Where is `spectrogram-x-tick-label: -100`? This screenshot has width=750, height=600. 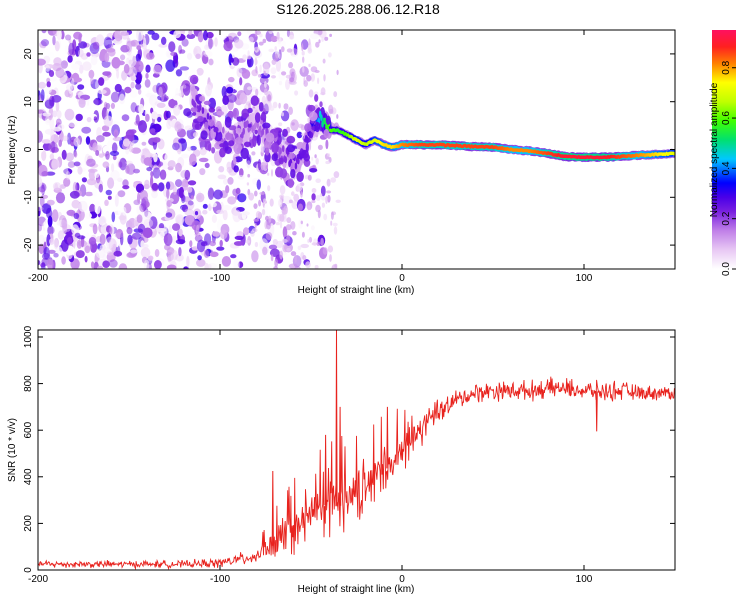
spectrogram-x-tick-label: -100 is located at coordinates (220, 278).